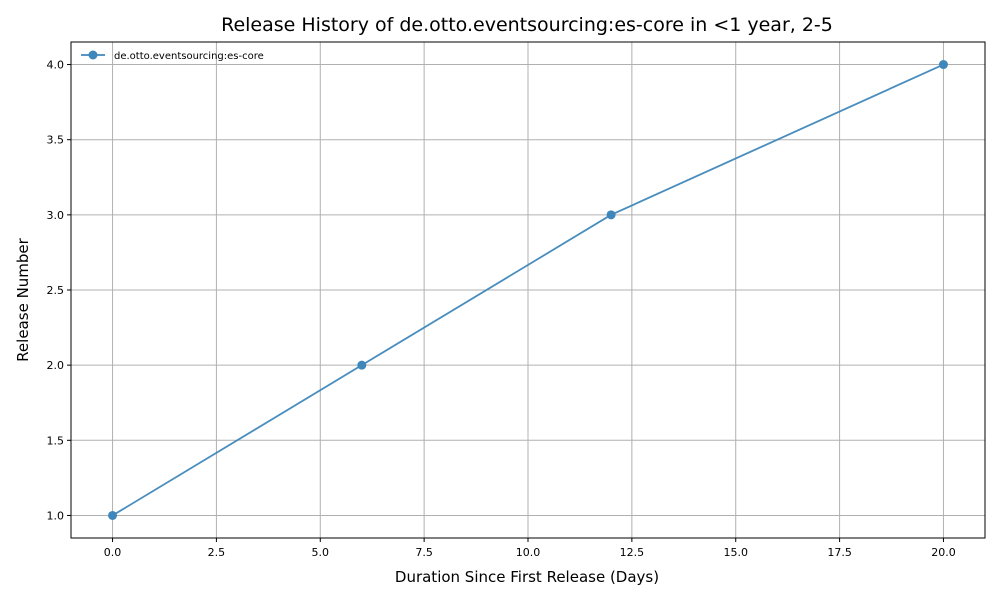 This screenshot has width=1000, height=600. What do you see at coordinates (56, 140) in the screenshot?
I see `y-tick-label: 3.5` at bounding box center [56, 140].